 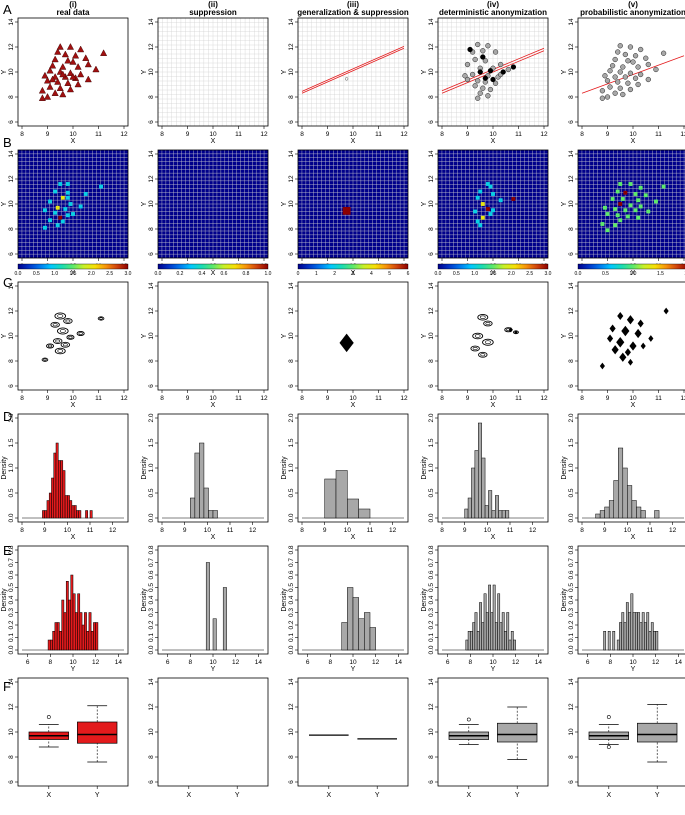 What do you see at coordinates (490, 71) in the screenshot?
I see `data-point-filled` at bounding box center [490, 71].